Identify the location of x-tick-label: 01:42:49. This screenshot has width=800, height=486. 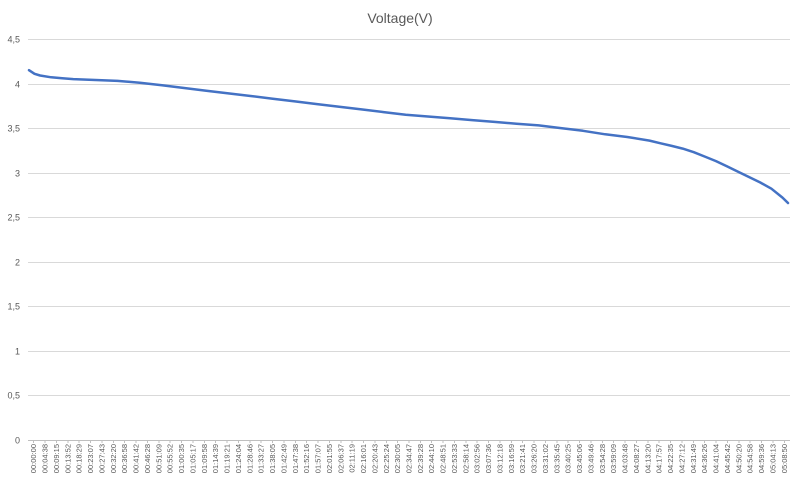
(283, 458).